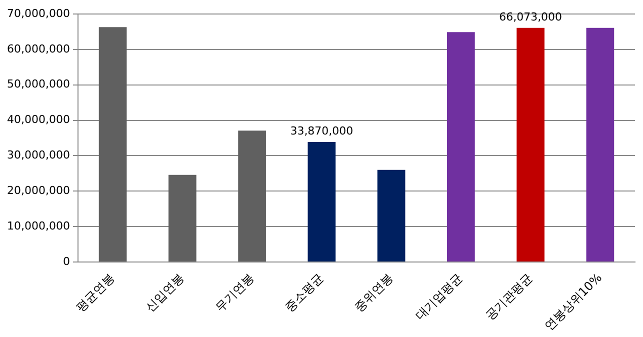 The width and height of the screenshot is (643, 337). Describe the element at coordinates (66, 261) in the screenshot. I see `y-tick-label: 0` at that location.